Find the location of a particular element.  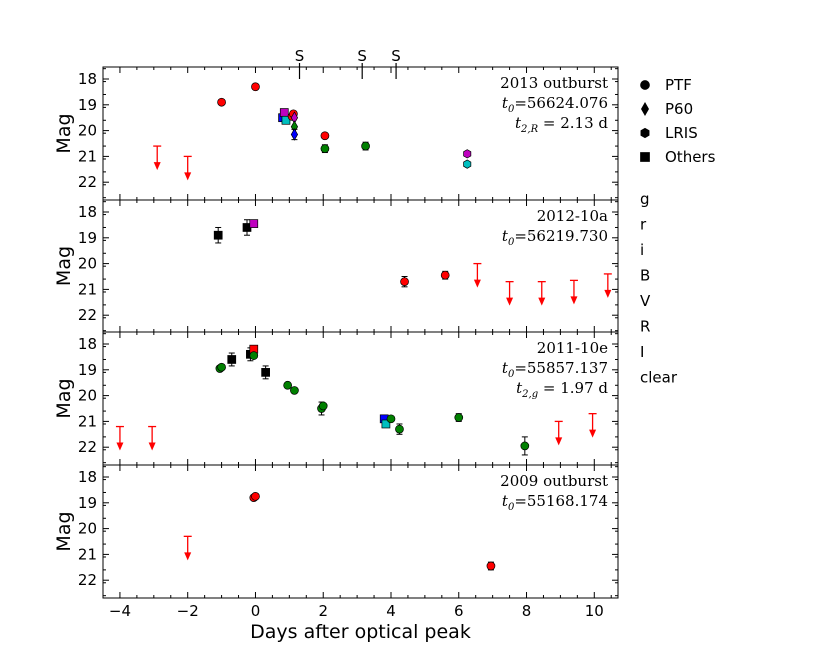

x-tick-label: 4 is located at coordinates (391, 611).